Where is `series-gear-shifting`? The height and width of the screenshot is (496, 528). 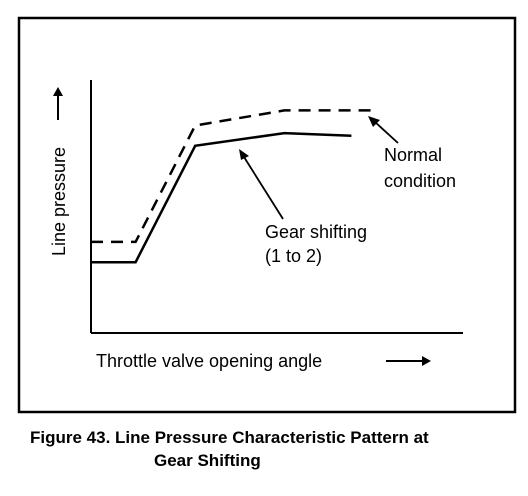 series-gear-shifting is located at coordinates (221, 197).